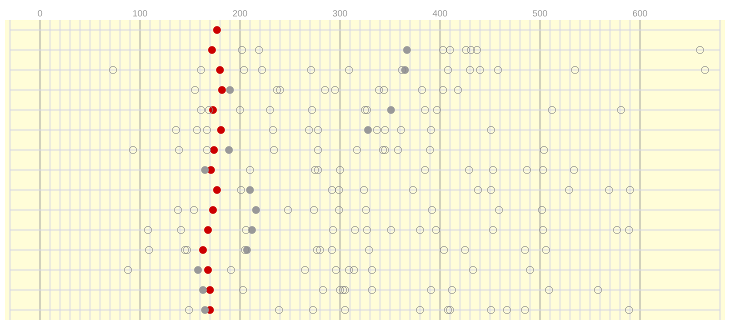 The width and height of the screenshot is (730, 320). What do you see at coordinates (340, 13) in the screenshot?
I see `x-tick-label: 300` at bounding box center [340, 13].